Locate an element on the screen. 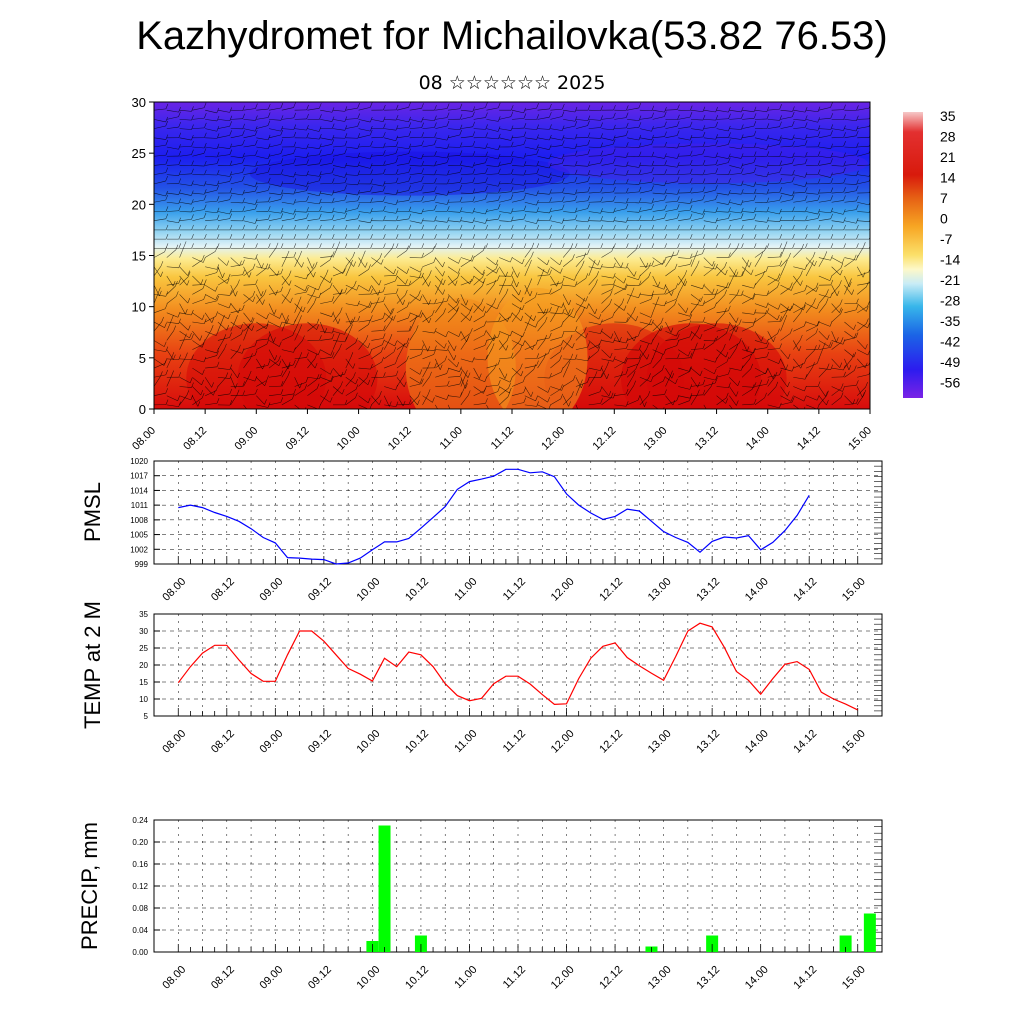  y-tick-label: 30 is located at coordinates (139, 102).